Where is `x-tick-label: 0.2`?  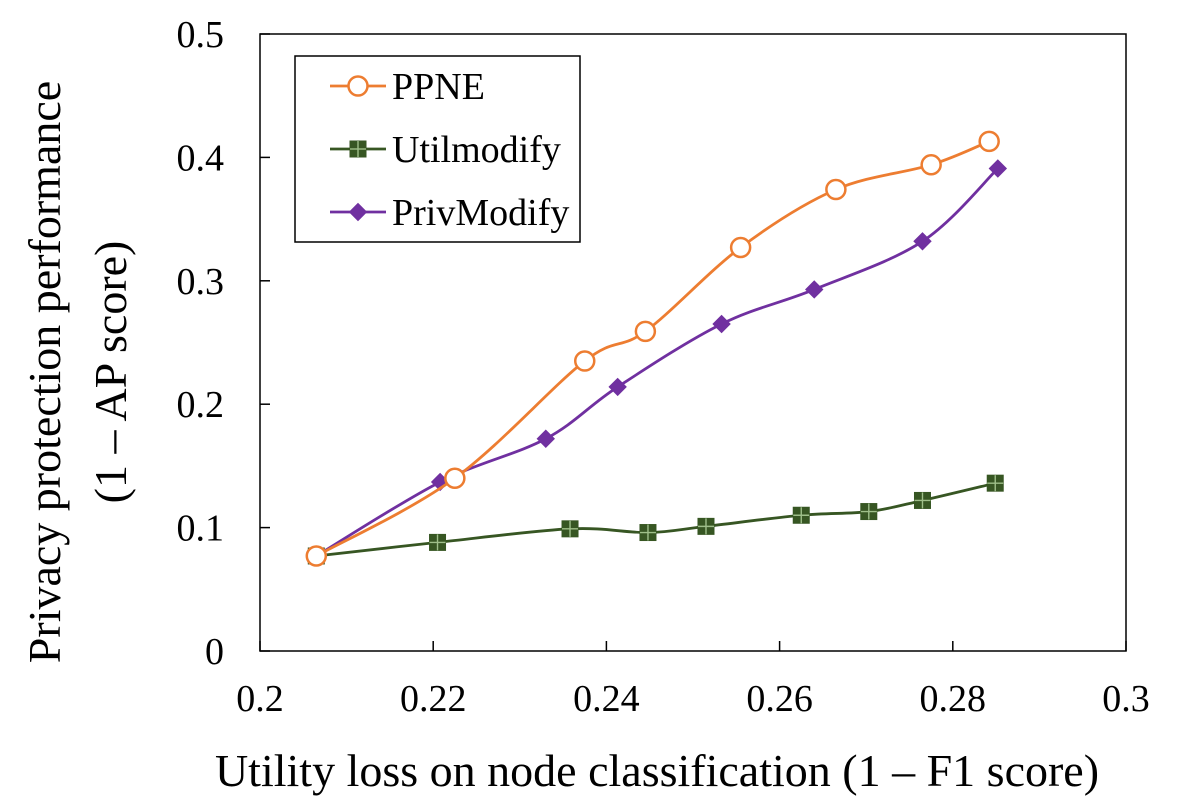
x-tick-label: 0.2 is located at coordinates (260, 699).